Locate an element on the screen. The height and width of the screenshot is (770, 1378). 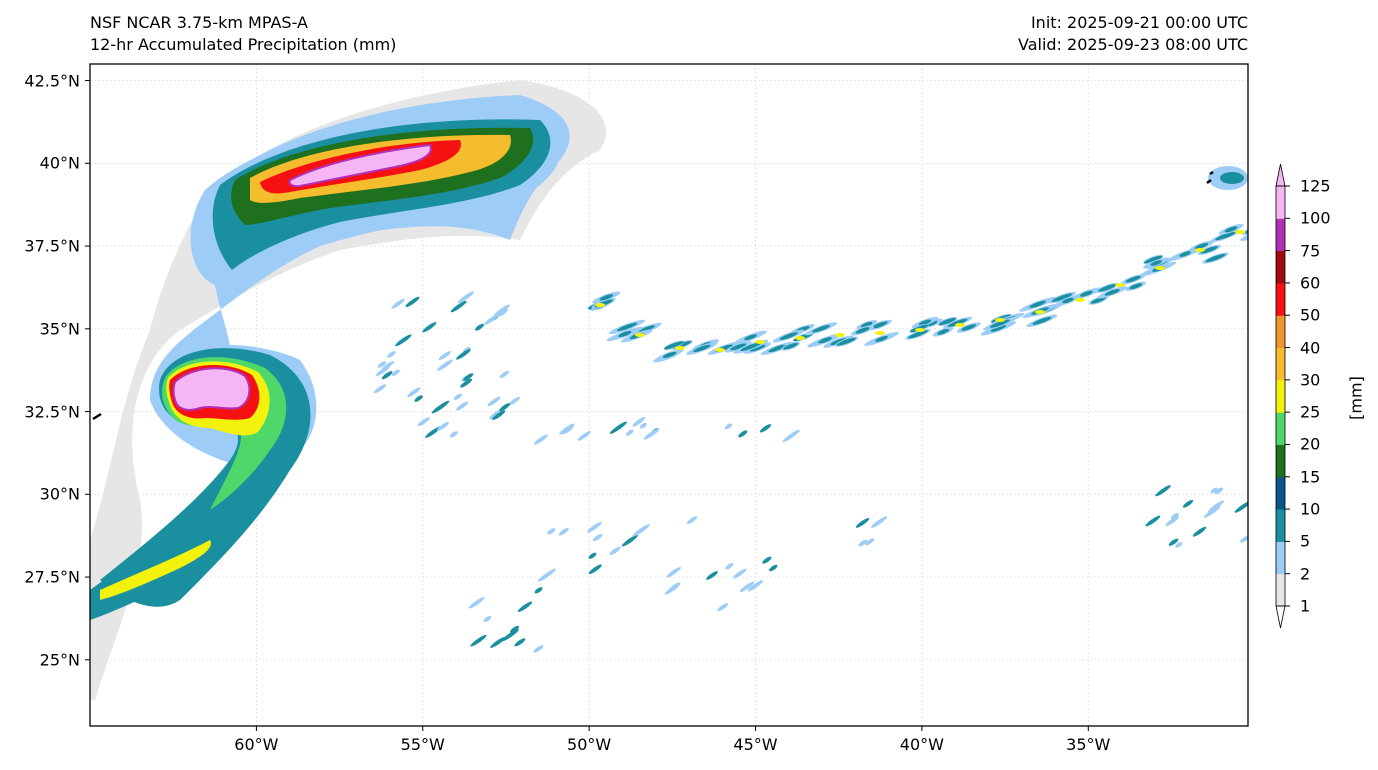
band-cell is located at coordinates (1244, 230).